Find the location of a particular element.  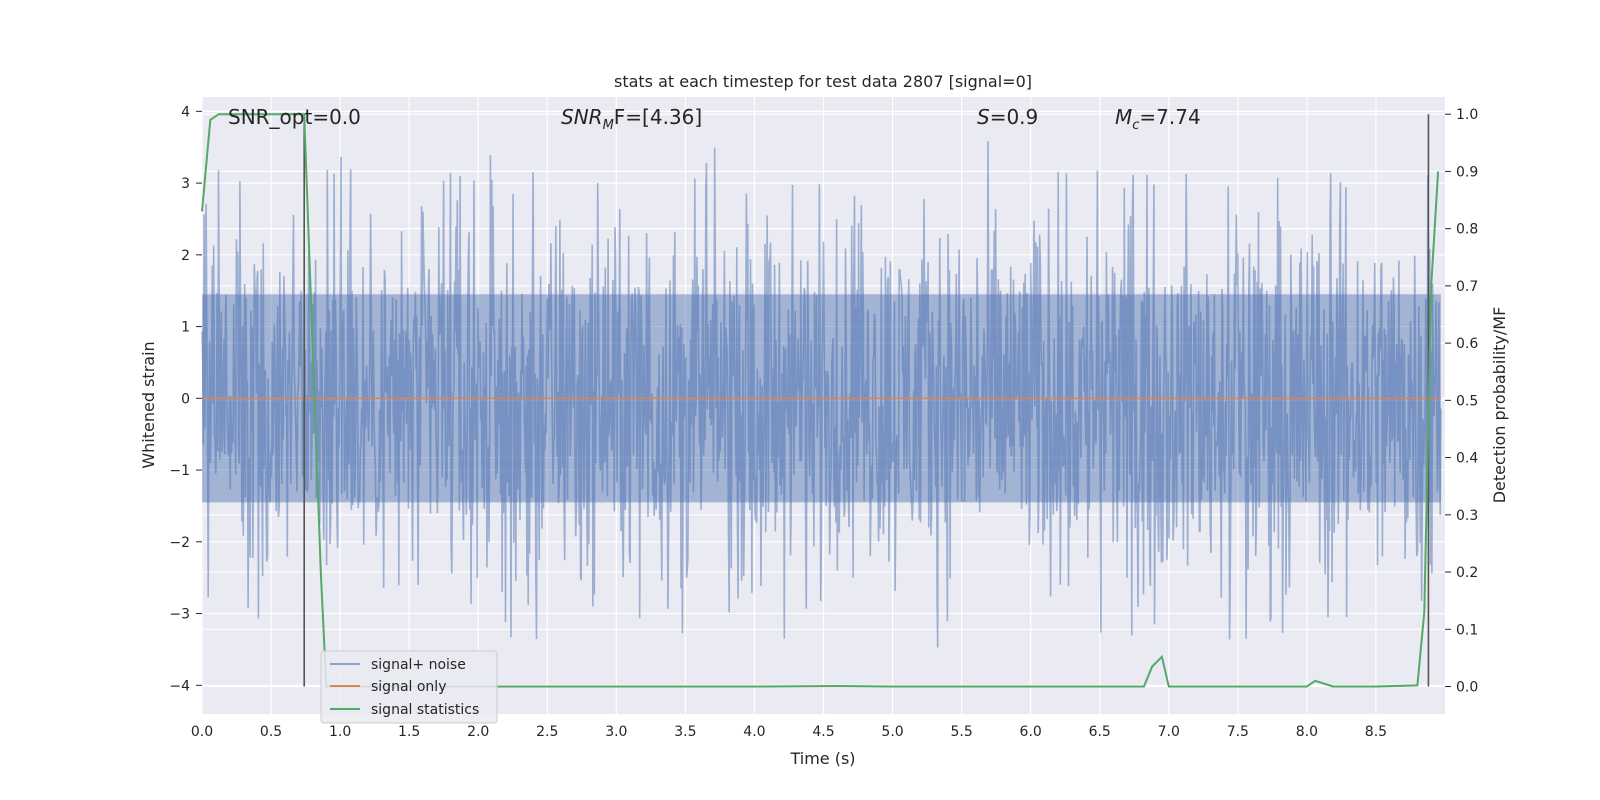

x-tick-5: 2.5 is located at coordinates (547, 732).